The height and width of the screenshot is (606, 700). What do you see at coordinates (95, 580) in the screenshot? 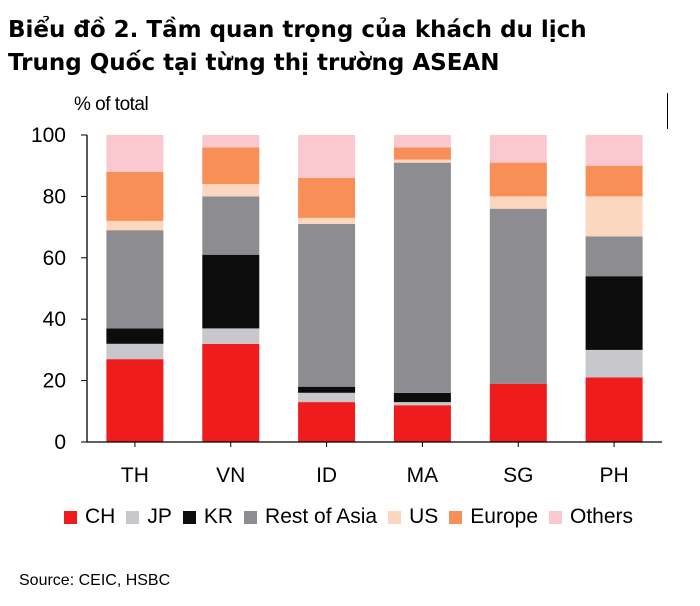
I see `source-note: Source: CEIC, HSBC` at bounding box center [95, 580].